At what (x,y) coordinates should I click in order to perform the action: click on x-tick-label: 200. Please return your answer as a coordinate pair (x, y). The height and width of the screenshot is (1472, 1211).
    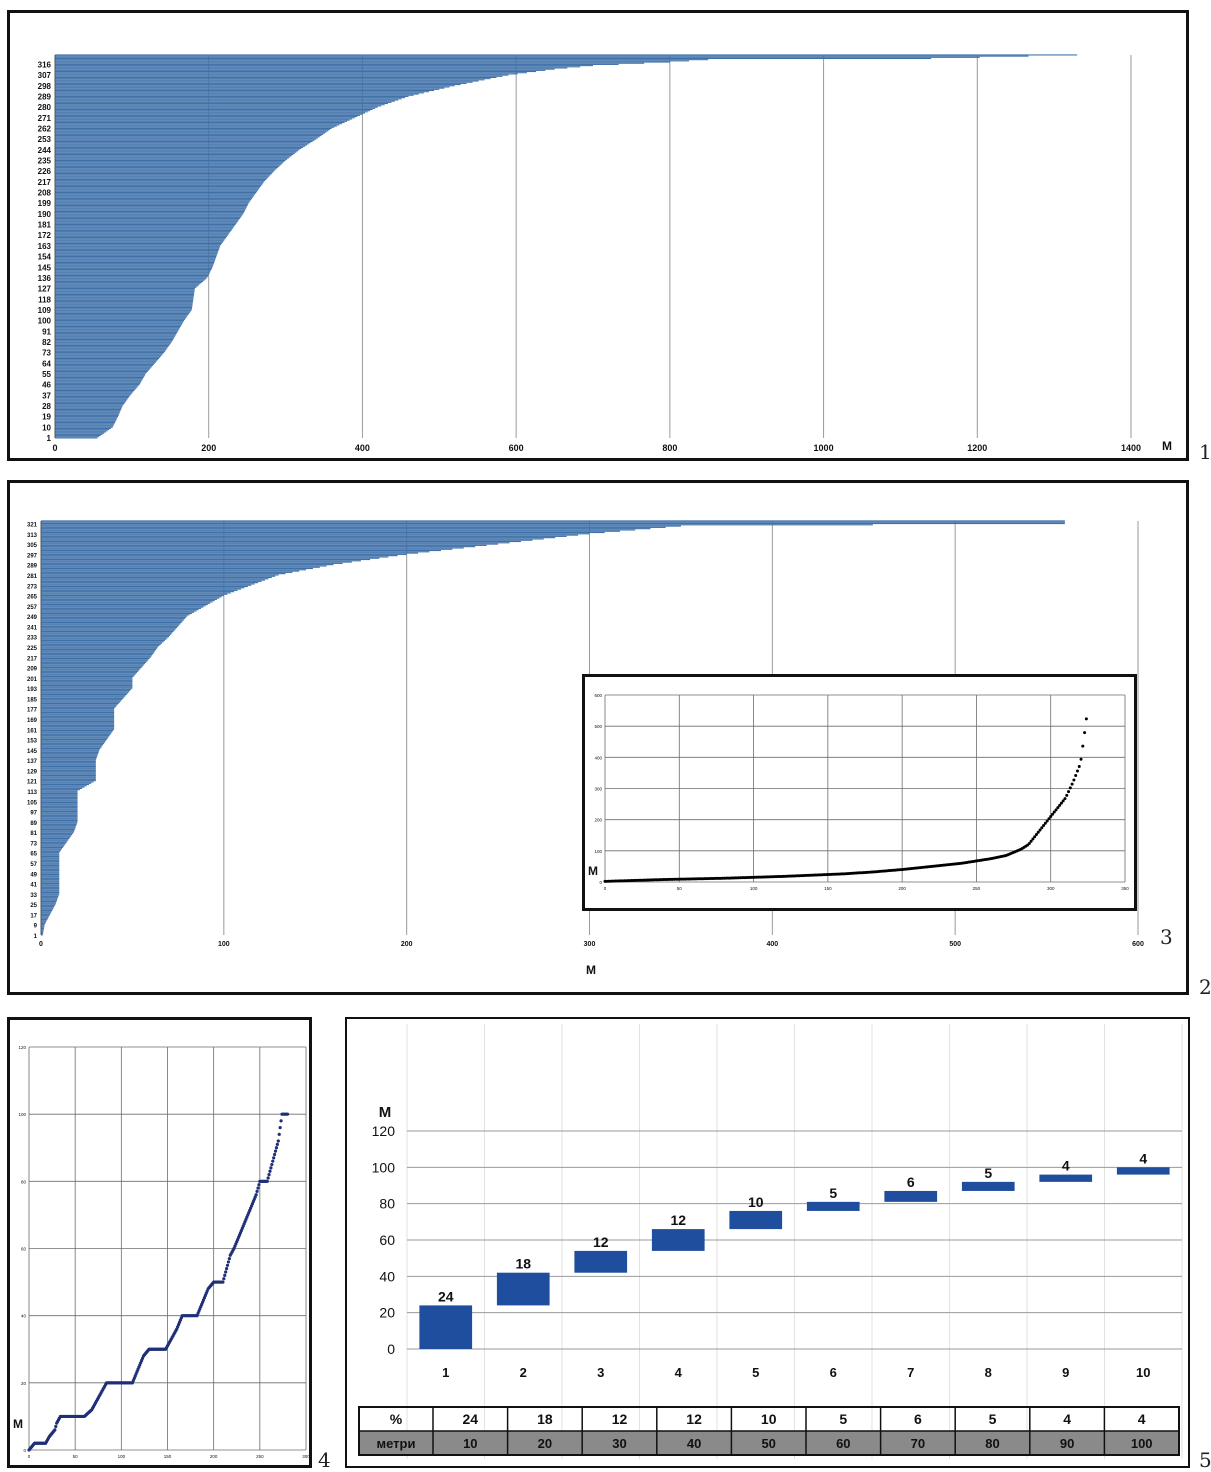
    Looking at the image, I should click on (902, 888).